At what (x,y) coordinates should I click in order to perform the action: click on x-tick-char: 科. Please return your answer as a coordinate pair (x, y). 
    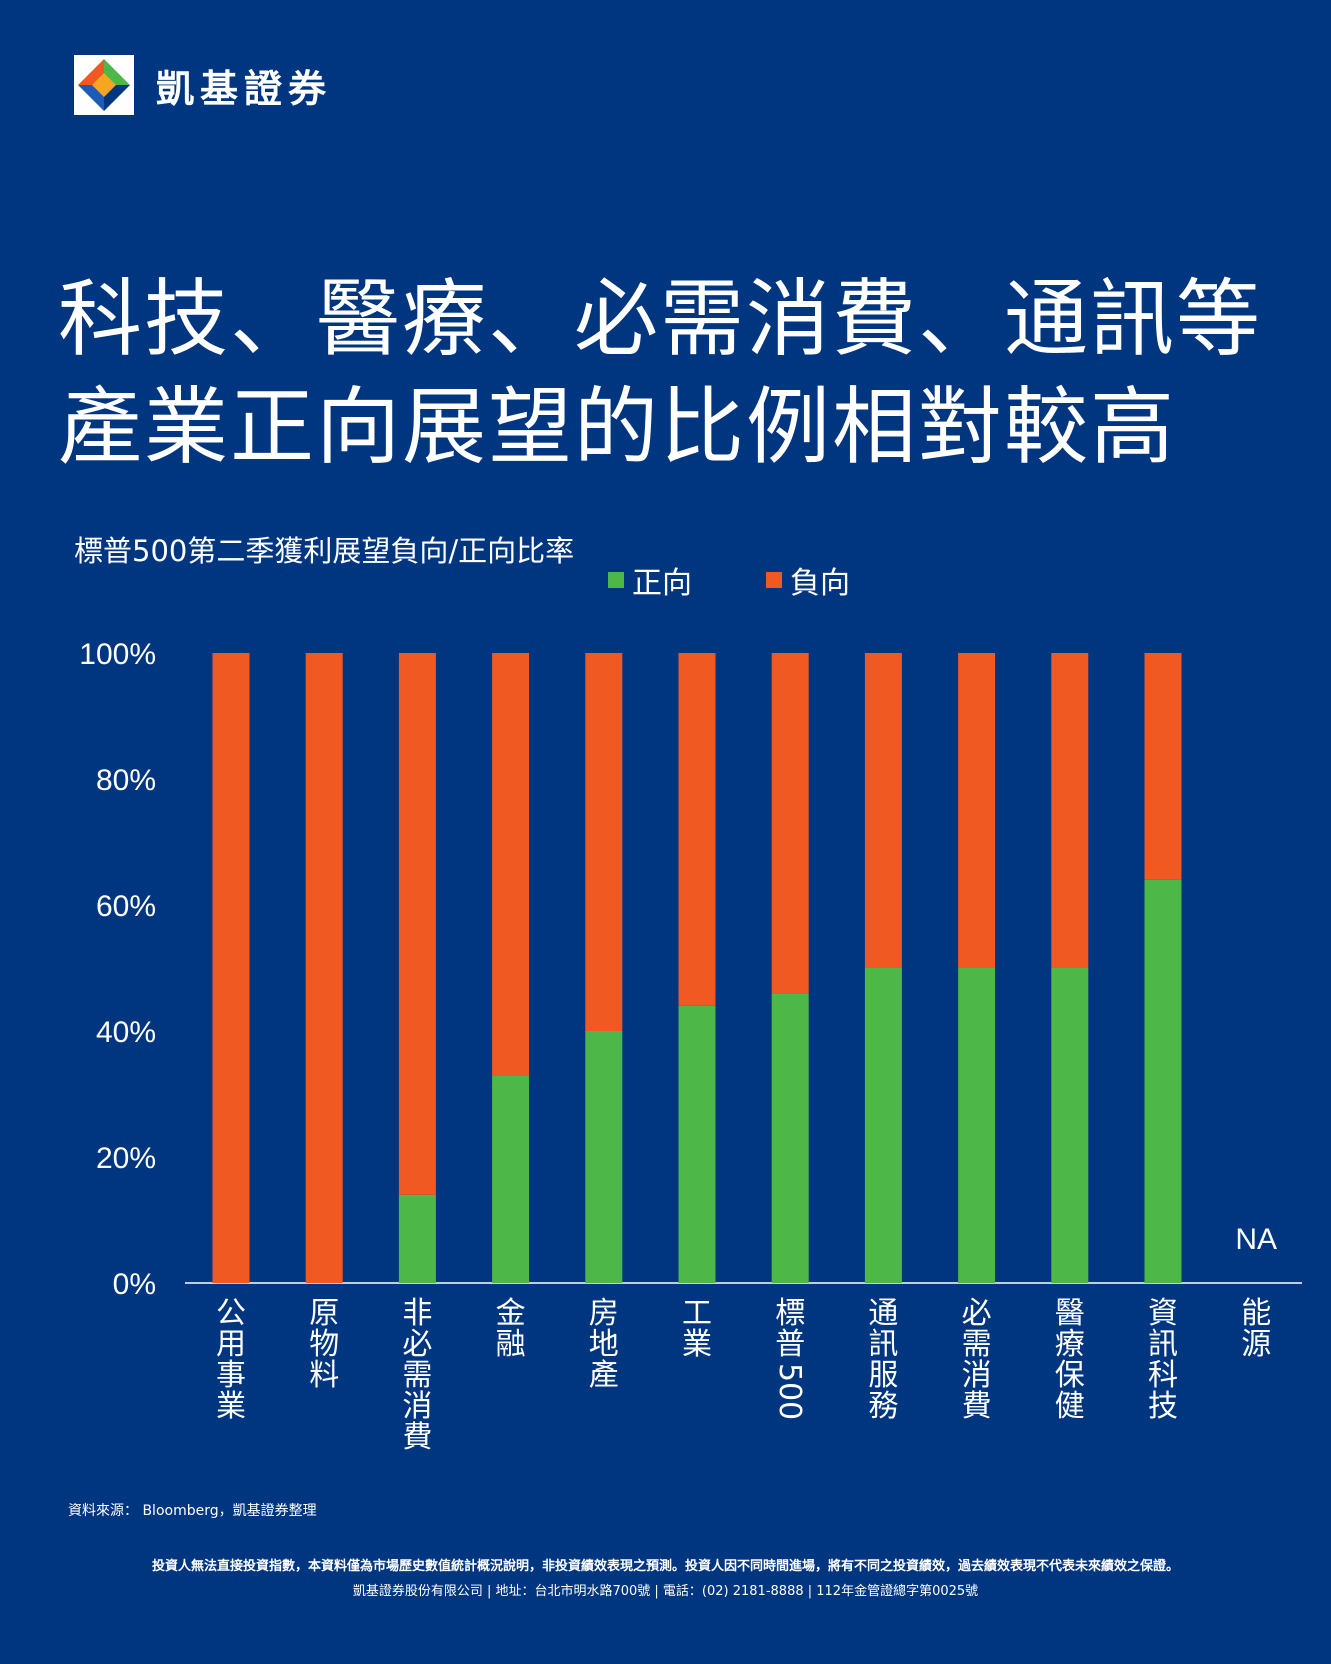
    Looking at the image, I should click on (1163, 1375).